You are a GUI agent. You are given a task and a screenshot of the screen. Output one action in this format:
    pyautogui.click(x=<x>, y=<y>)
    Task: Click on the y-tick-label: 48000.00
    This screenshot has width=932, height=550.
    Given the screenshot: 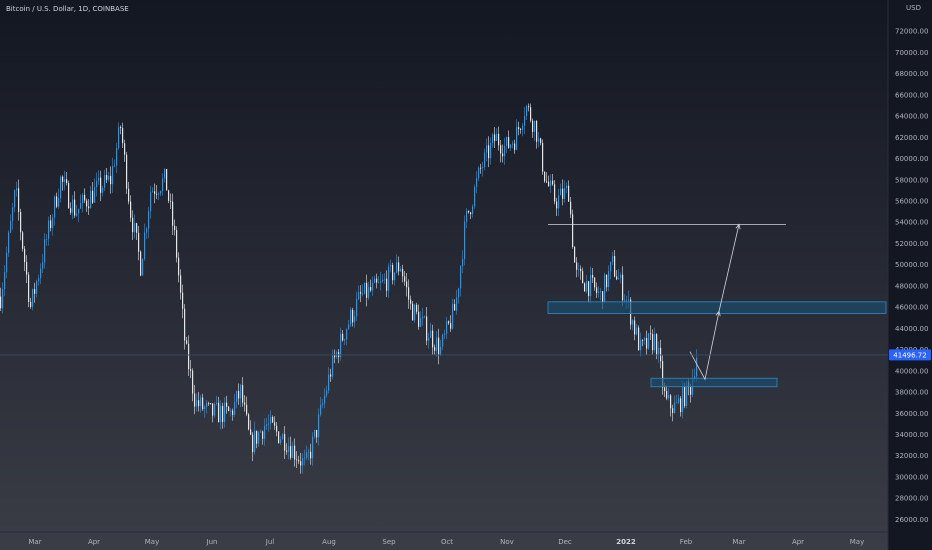 What is the action you would take?
    pyautogui.click(x=911, y=286)
    